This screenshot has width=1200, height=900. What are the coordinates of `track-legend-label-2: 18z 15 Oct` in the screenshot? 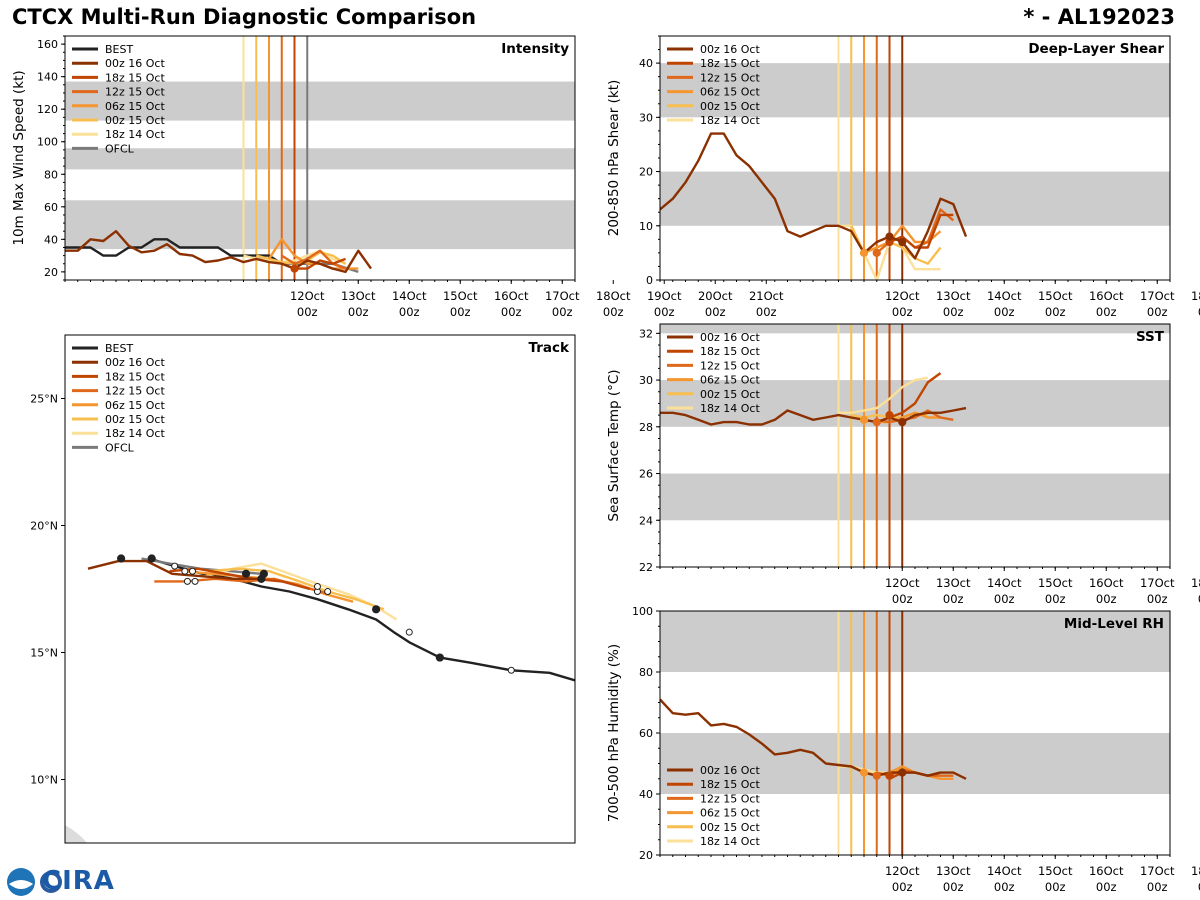 It's located at (135, 376).